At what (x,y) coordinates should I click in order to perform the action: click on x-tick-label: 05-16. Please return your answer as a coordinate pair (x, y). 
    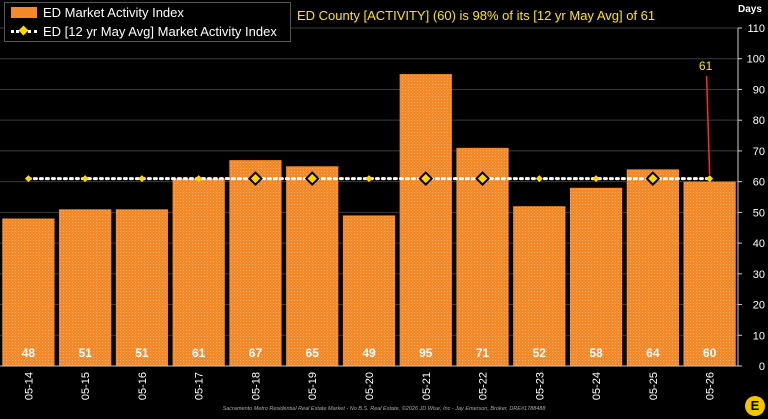
    Looking at the image, I should click on (143, 386).